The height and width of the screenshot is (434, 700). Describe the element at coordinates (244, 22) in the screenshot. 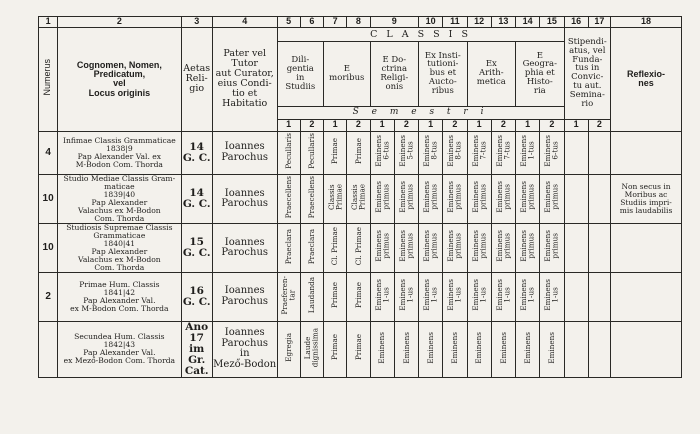

I see `colnum: 4` at that location.